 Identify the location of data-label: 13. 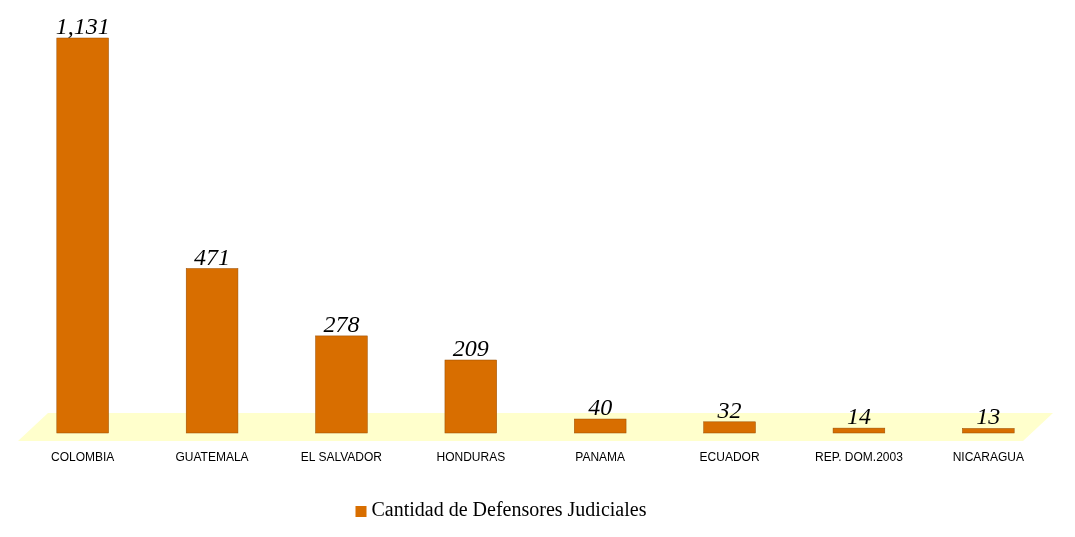
(988, 416).